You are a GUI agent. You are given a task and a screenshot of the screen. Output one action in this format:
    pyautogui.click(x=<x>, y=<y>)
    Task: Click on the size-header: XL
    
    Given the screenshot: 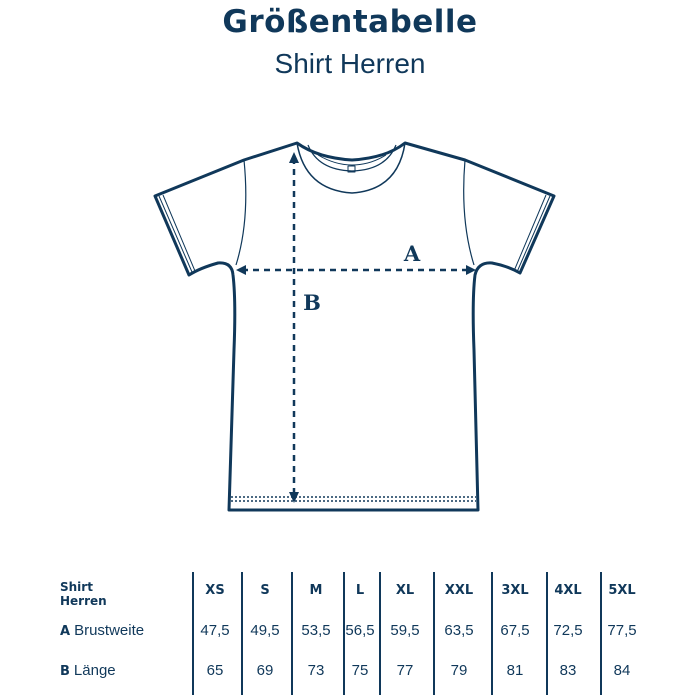 What is the action you would take?
    pyautogui.click(x=405, y=590)
    